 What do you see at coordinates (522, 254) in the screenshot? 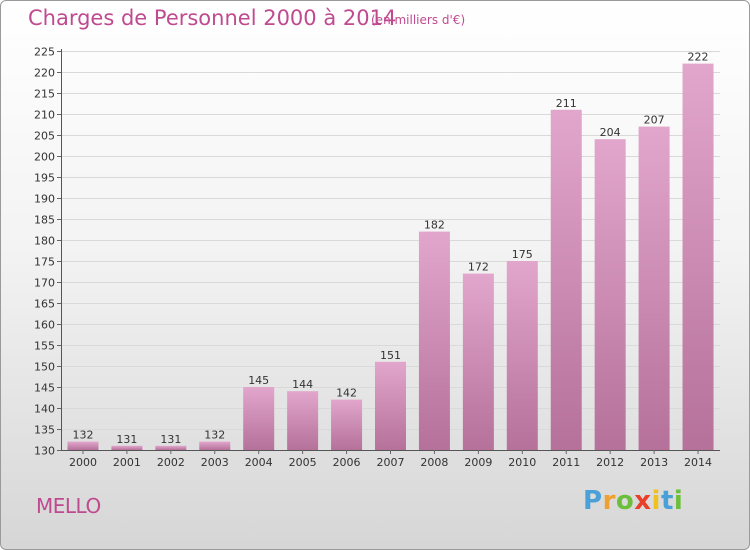
I see `bar-value-label: 175` at bounding box center [522, 254].